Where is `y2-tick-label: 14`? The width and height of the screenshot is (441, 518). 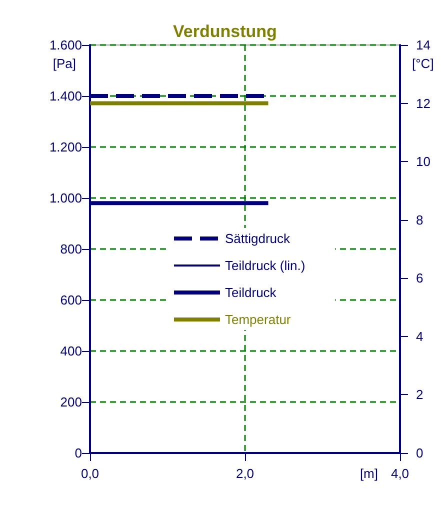
y2-tick-label: 14 is located at coordinates (423, 45).